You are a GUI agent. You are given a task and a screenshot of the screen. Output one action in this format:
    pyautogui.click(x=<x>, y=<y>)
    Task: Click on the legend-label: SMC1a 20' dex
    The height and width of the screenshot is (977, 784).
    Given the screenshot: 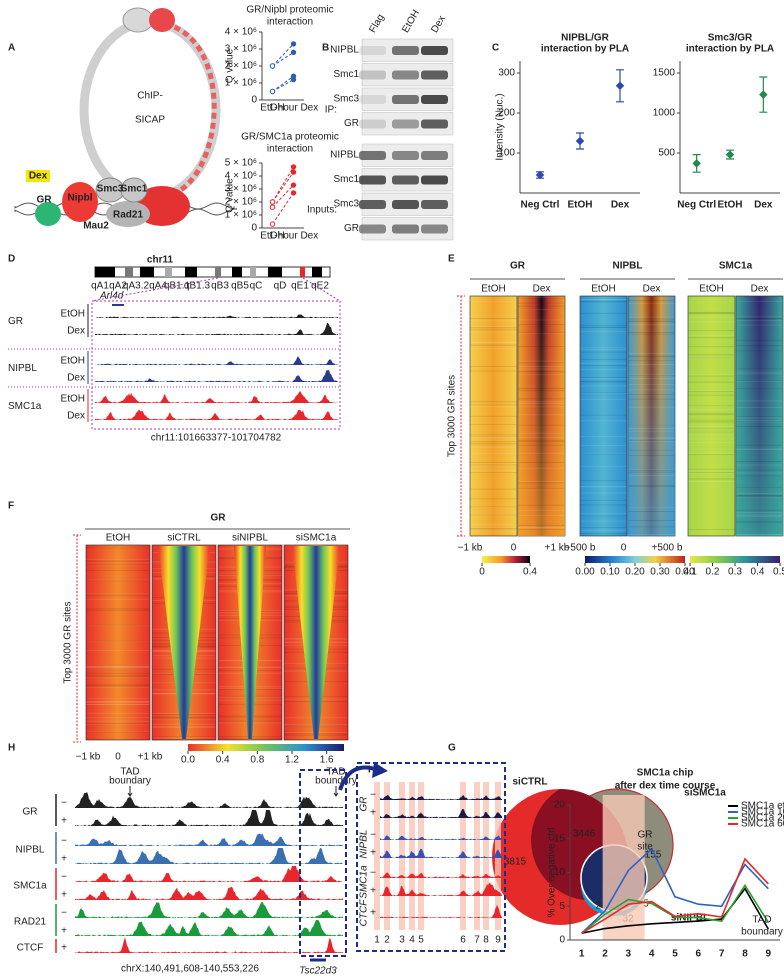 What is the action you would take?
    pyautogui.click(x=762, y=818)
    